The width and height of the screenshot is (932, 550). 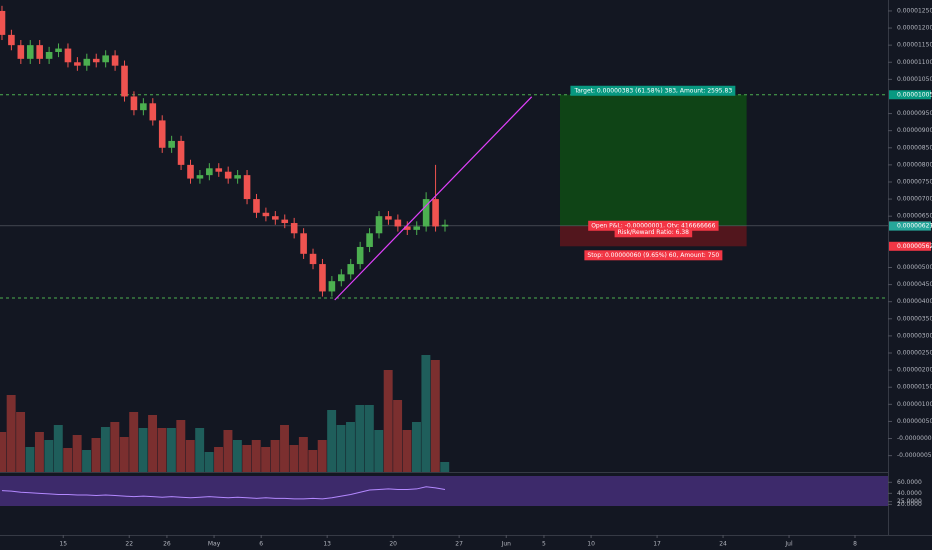 I want to click on price-tag-label: 0.00000562, so click(x=914, y=246).